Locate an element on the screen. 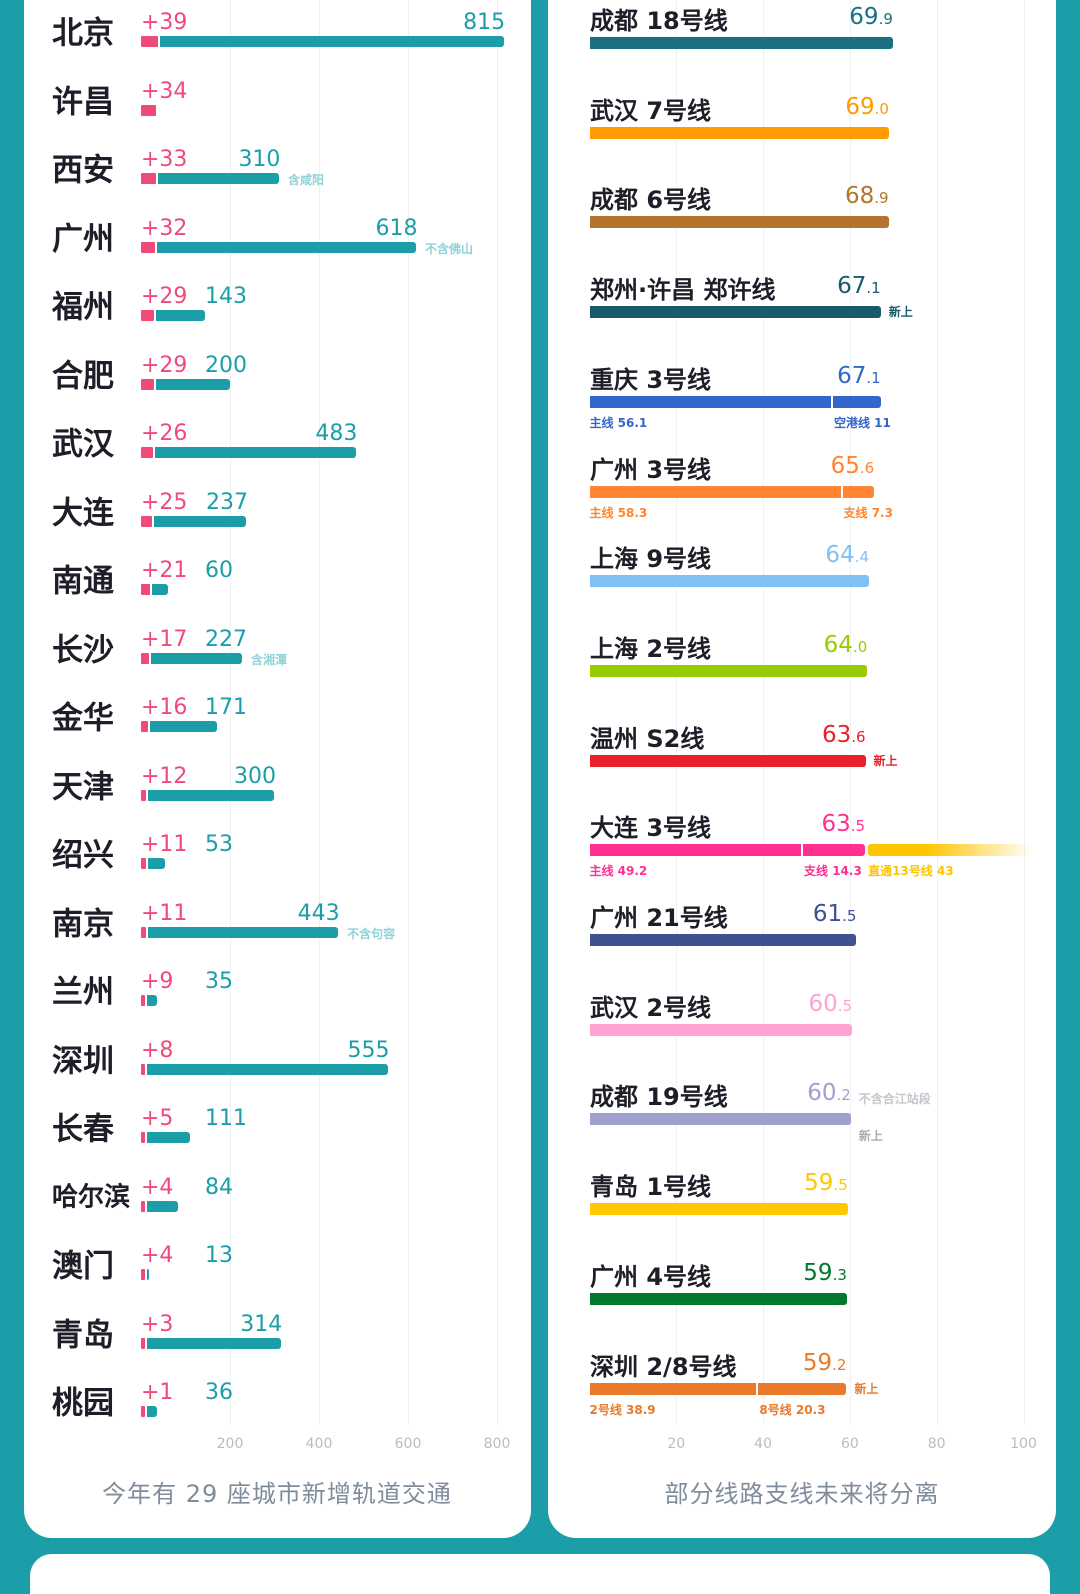  increment-label: +12 is located at coordinates (164, 776).